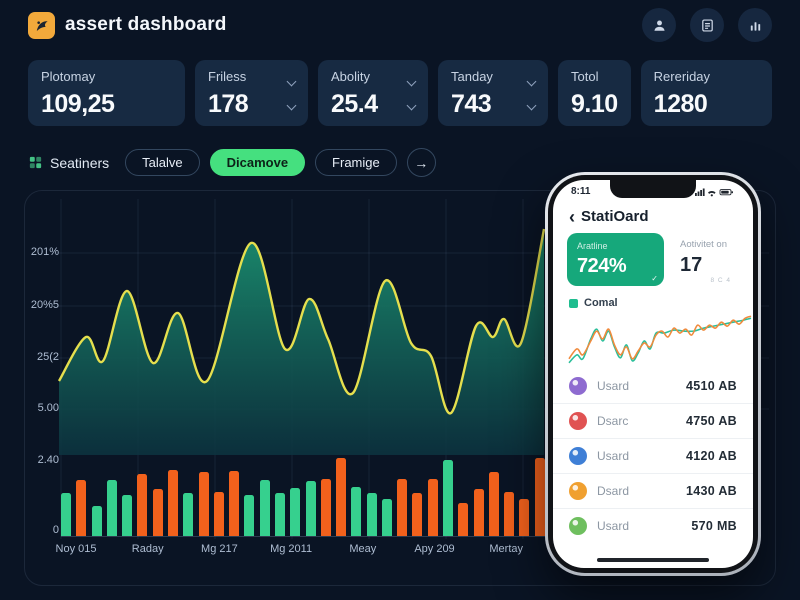  Describe the element at coordinates (602, 266) in the screenshot. I see `green-card-value: 724%` at that location.